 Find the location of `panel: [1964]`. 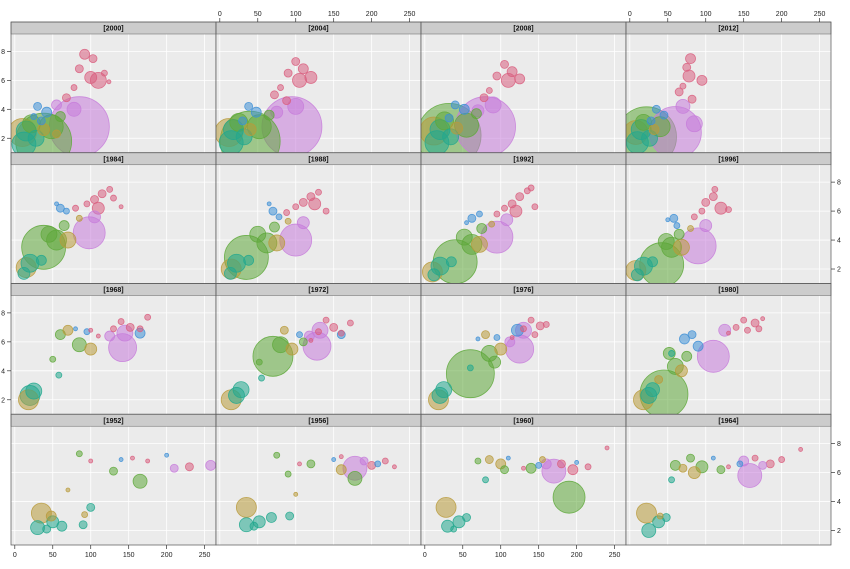

panel: [1964] is located at coordinates (728, 479).